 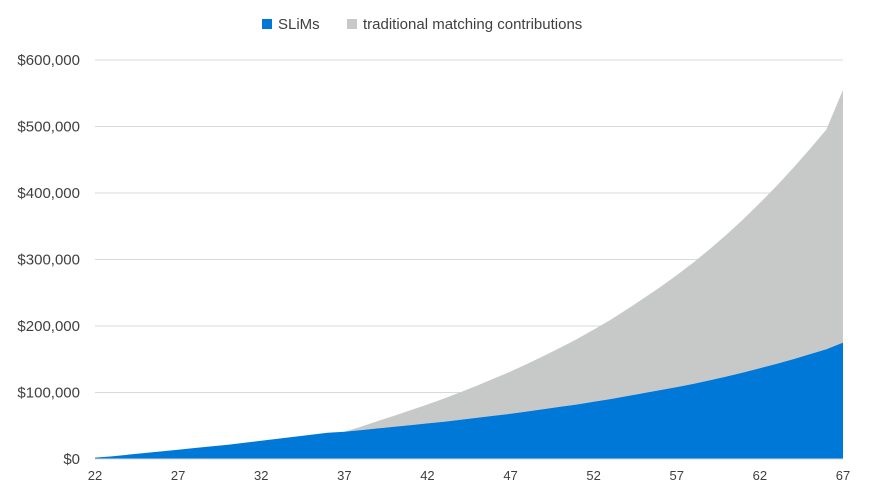 I want to click on y-tick-label: $200,000, so click(x=48, y=326).